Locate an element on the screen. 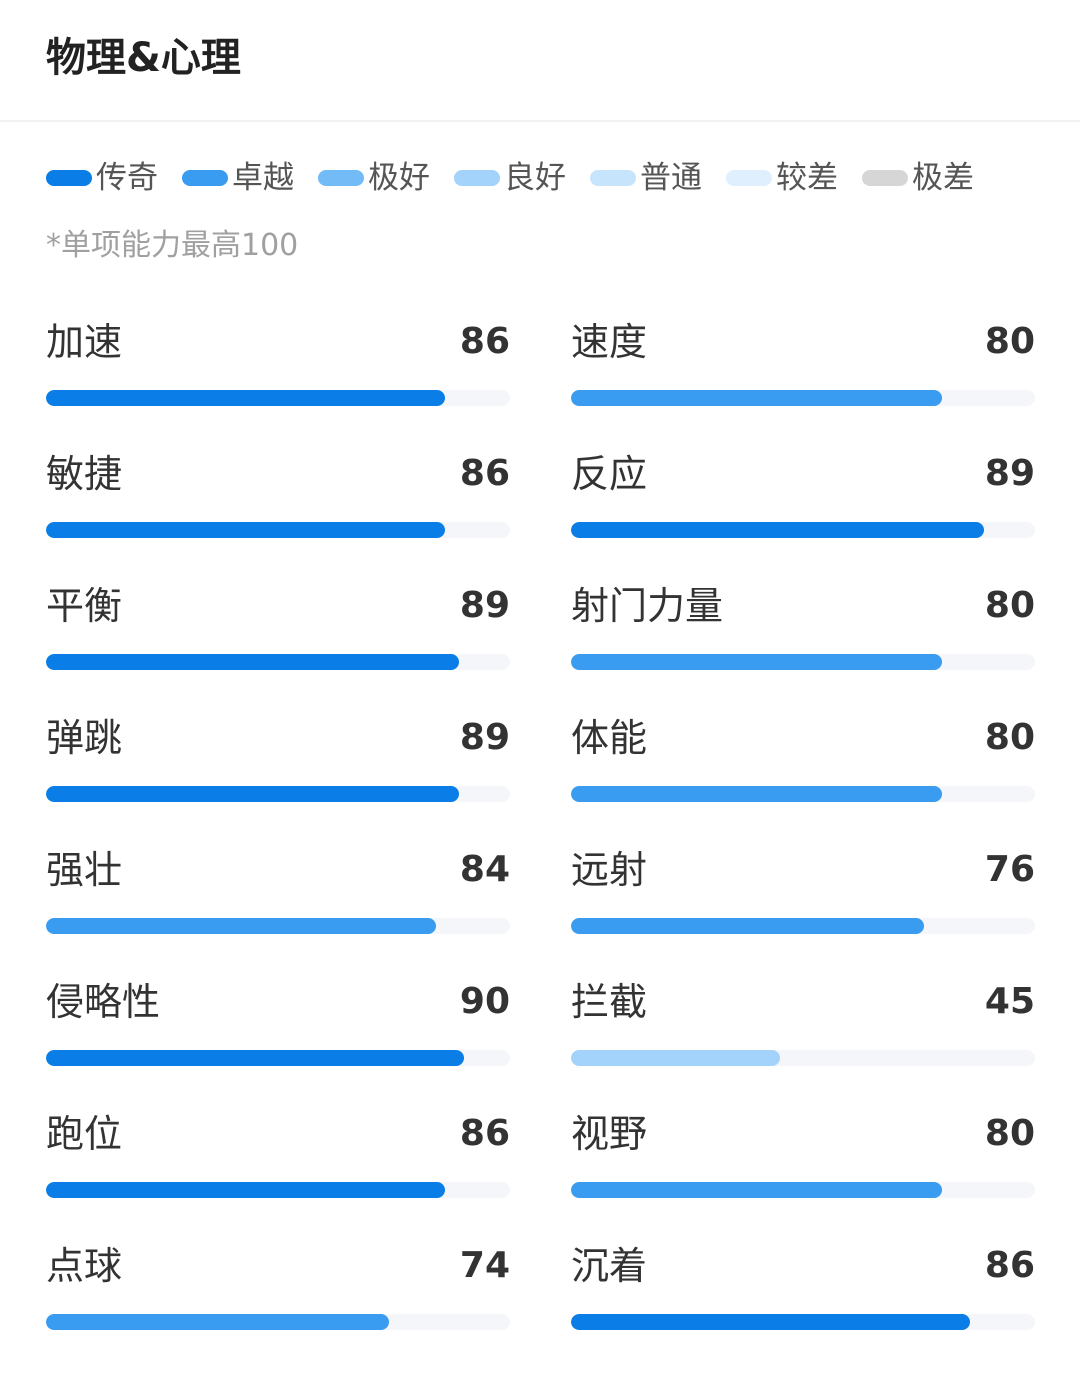  legend-label: 极好 is located at coordinates (399, 178).